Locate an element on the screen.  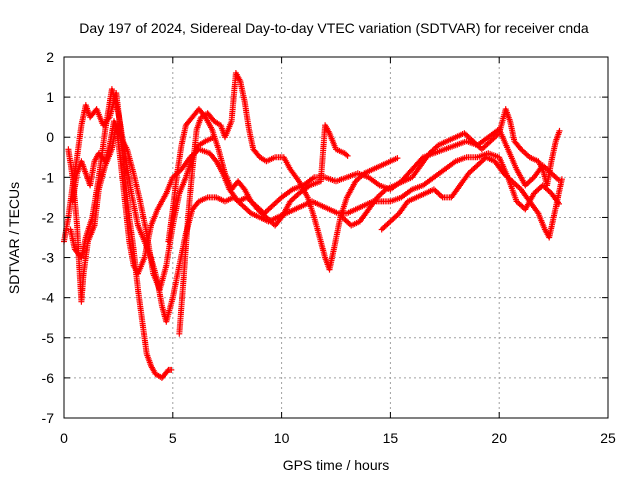
x-tick-label: 10 is located at coordinates (282, 438).